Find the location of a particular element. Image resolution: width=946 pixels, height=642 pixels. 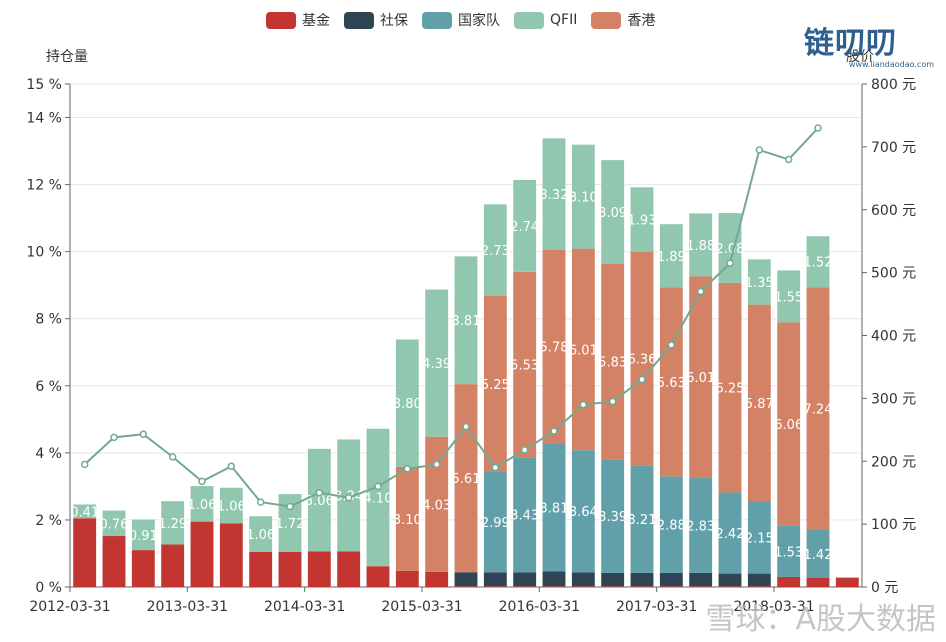

bar-data-label: 1.29 is located at coordinates (172, 524).